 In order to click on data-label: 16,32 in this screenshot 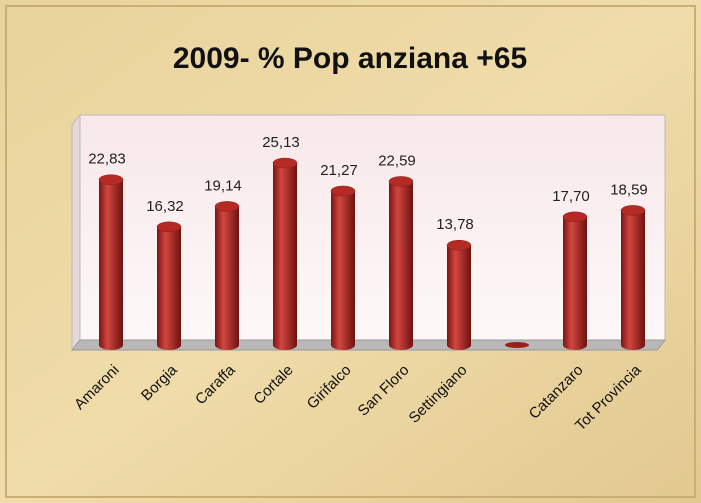, I will do `click(165, 206)`.